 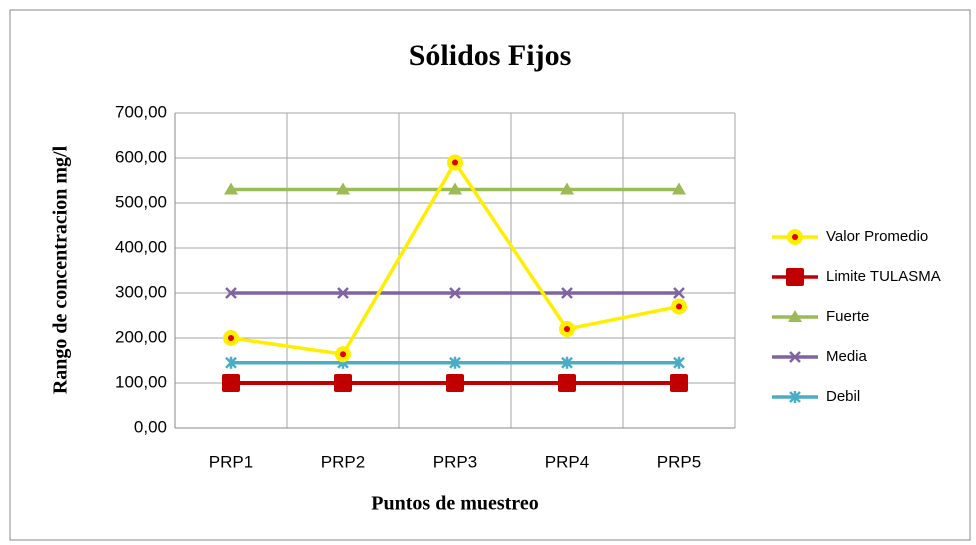 I want to click on y-tick-label: 200,00, so click(x=141, y=336).